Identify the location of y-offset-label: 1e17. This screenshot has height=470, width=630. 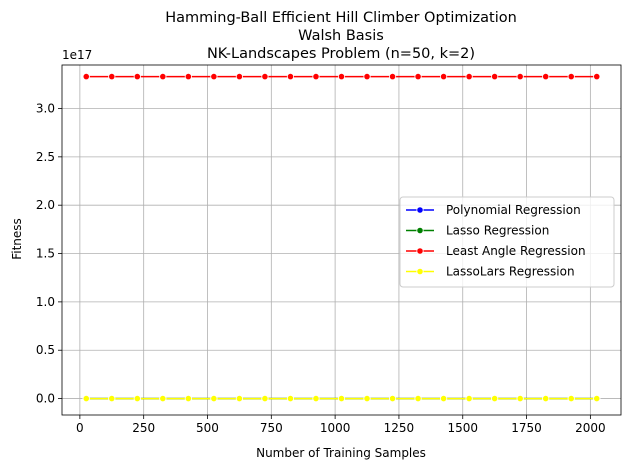
(77, 55).